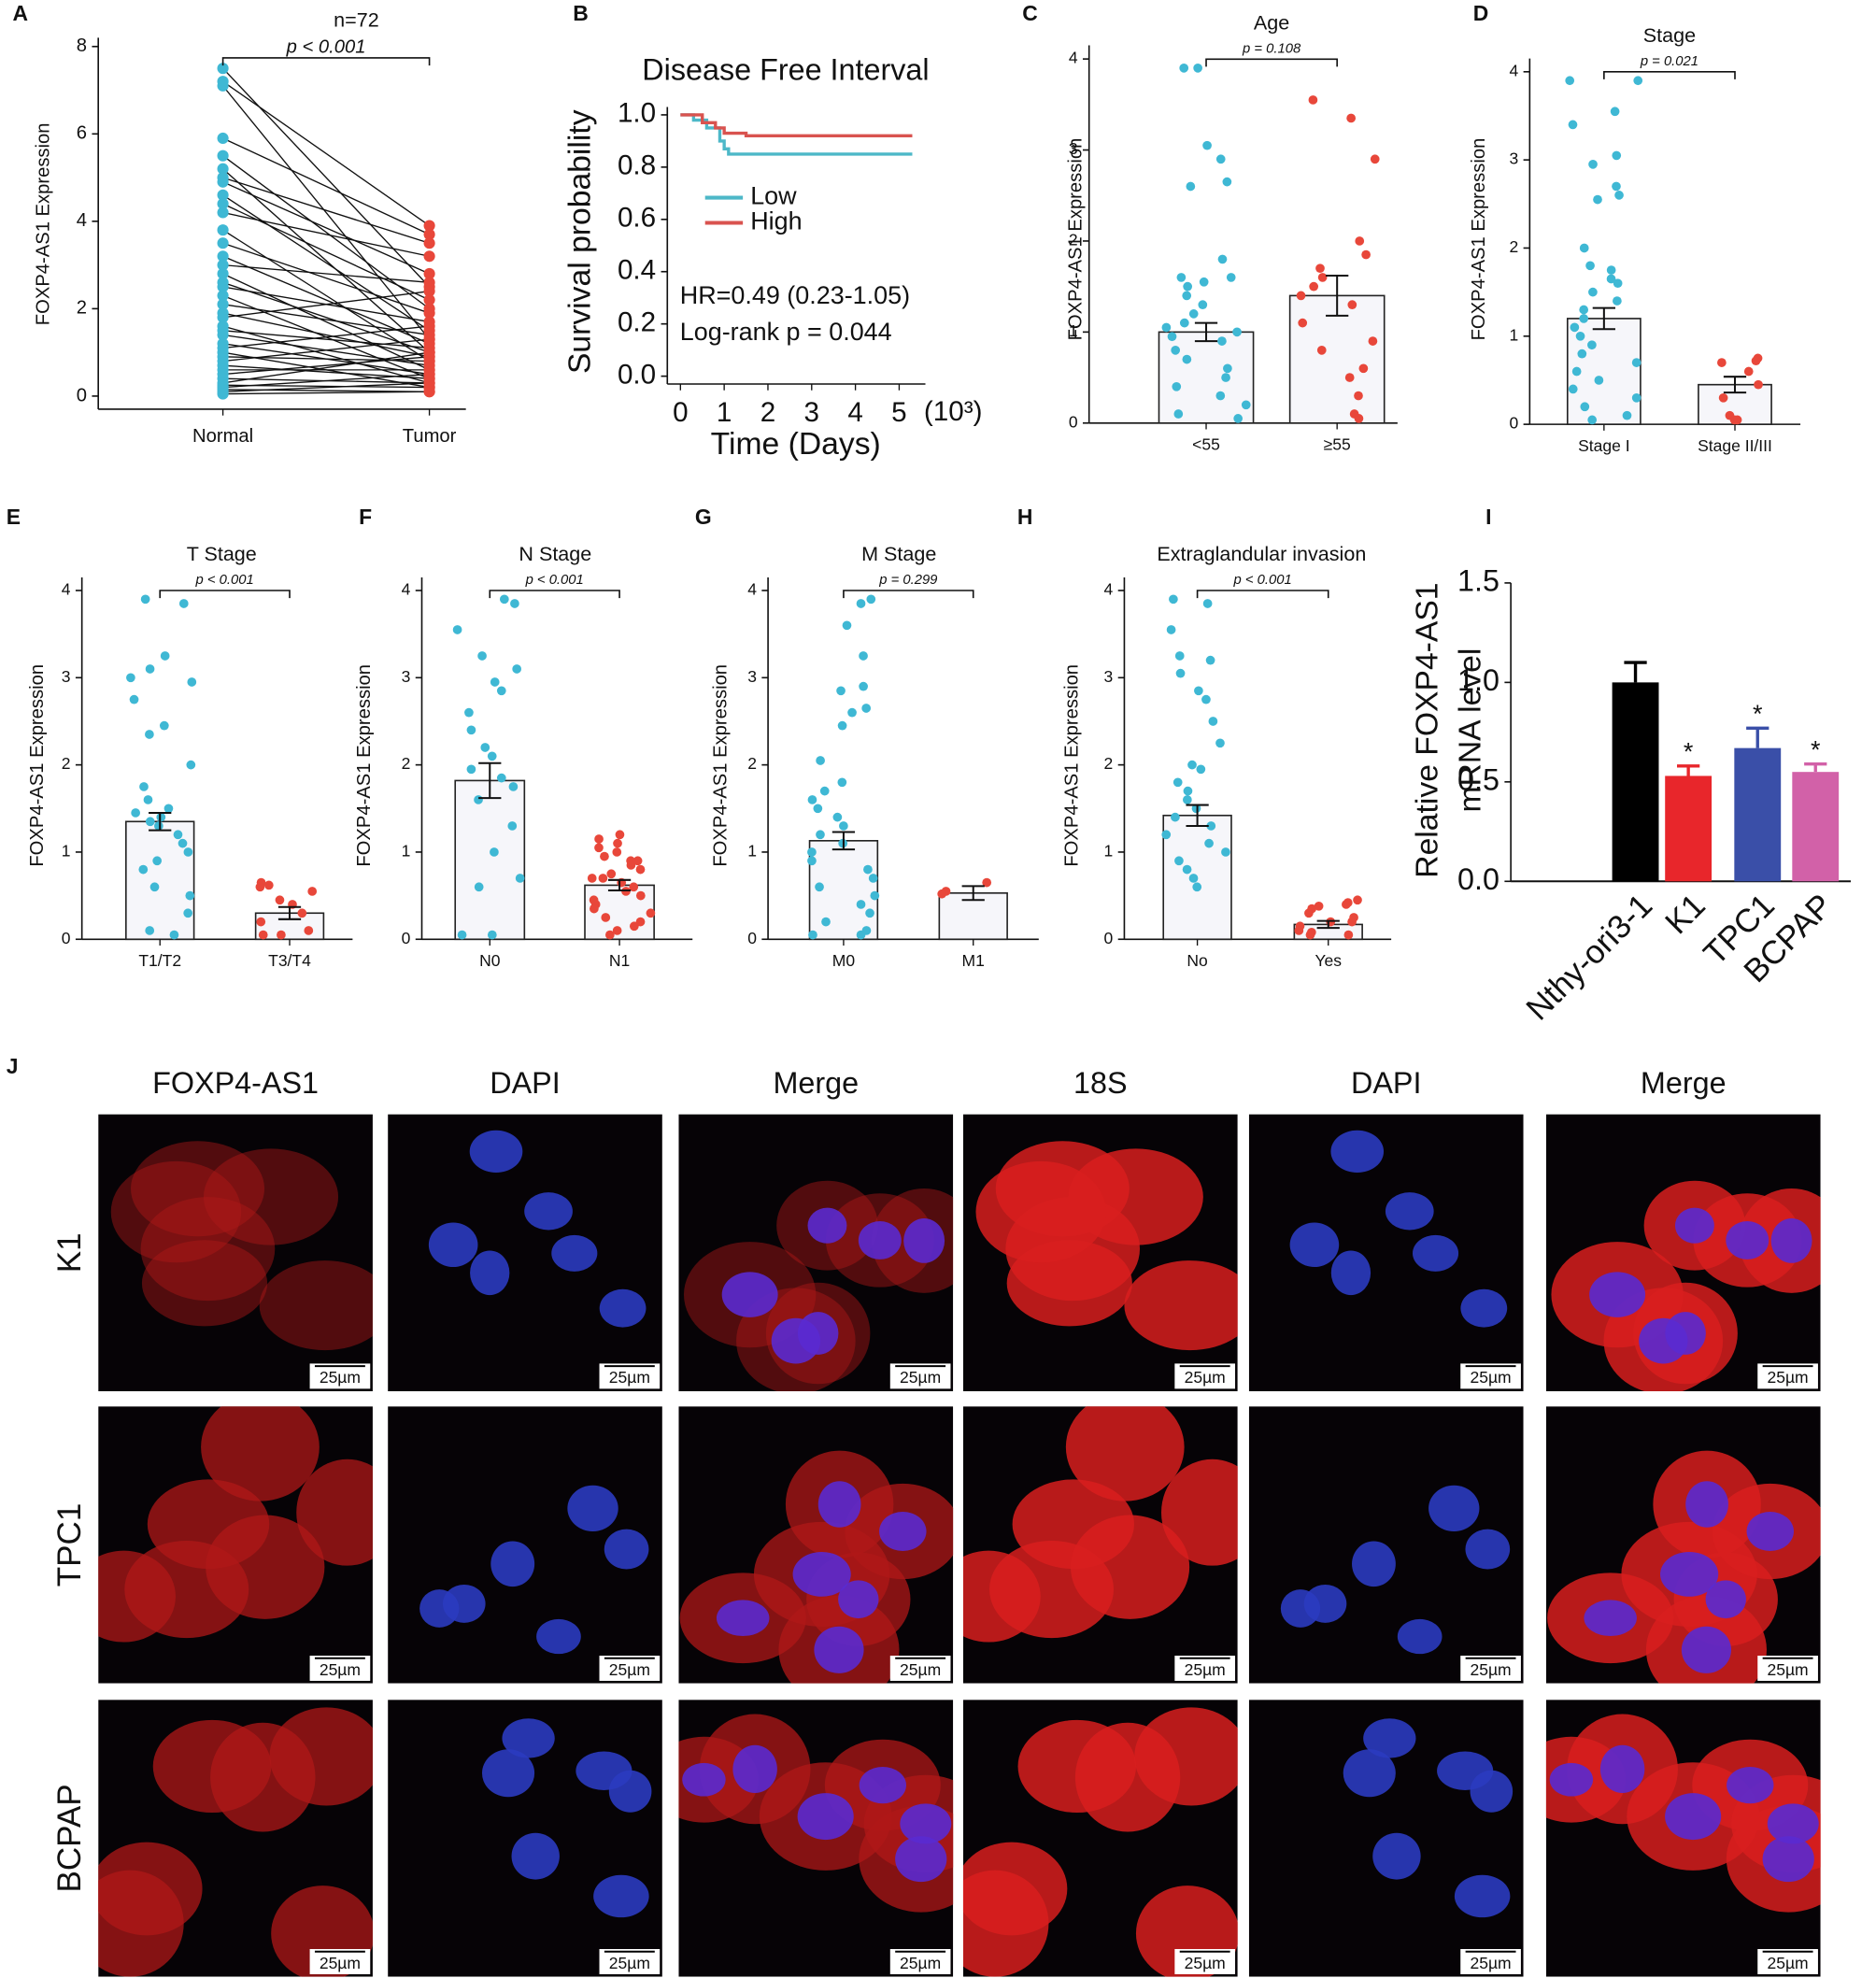 This screenshot has height=1978, width=1876. I want to click on column-header: Merge, so click(816, 1083).